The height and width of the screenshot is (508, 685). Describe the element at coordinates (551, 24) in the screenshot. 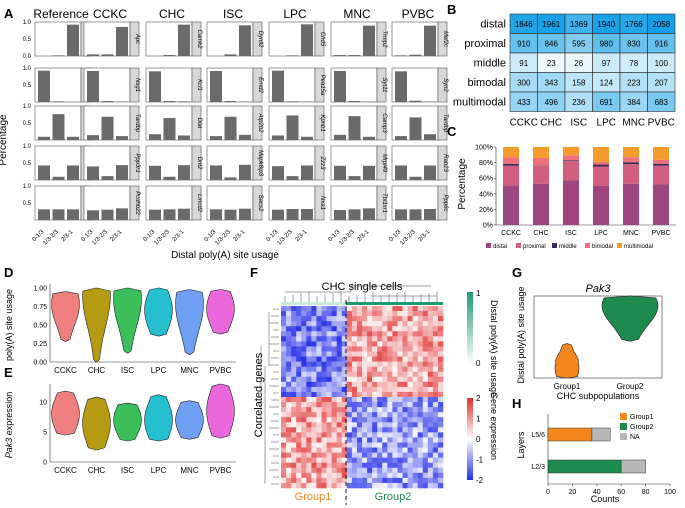

I see `panel-b-cell-value: 1961` at that location.